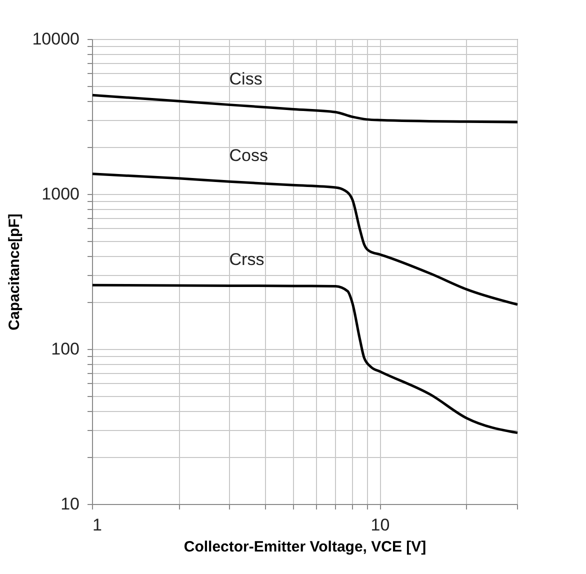 The height and width of the screenshot is (574, 586). What do you see at coordinates (246, 260) in the screenshot?
I see `series-label: Crss` at bounding box center [246, 260].